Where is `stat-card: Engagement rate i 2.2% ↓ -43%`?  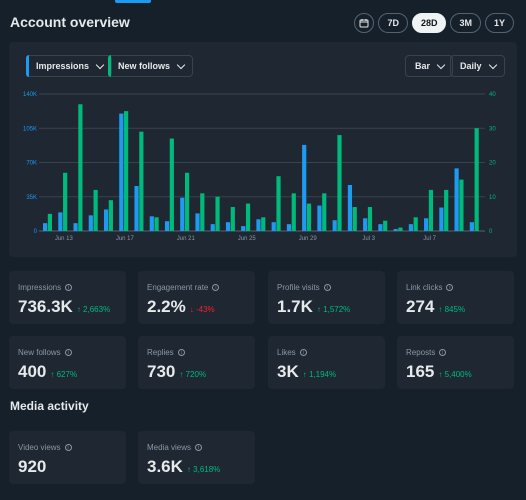
stat-card: Engagement rate i 2.2% ↓ -43% is located at coordinates (196, 297).